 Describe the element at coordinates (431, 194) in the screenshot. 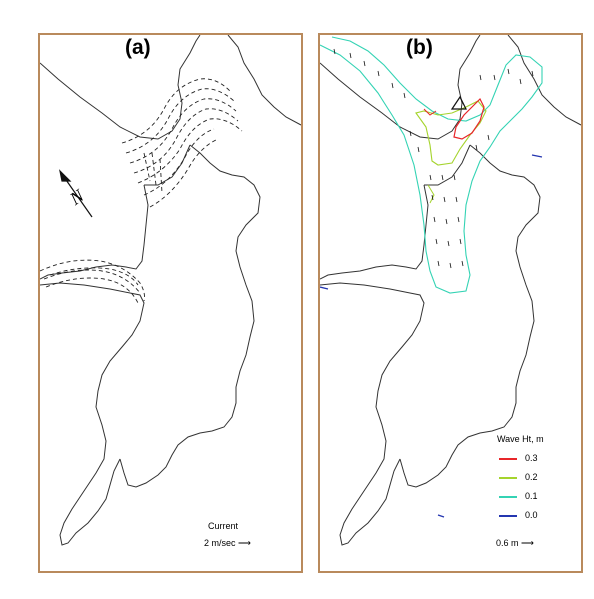

I see `contour-0-2b` at that location.